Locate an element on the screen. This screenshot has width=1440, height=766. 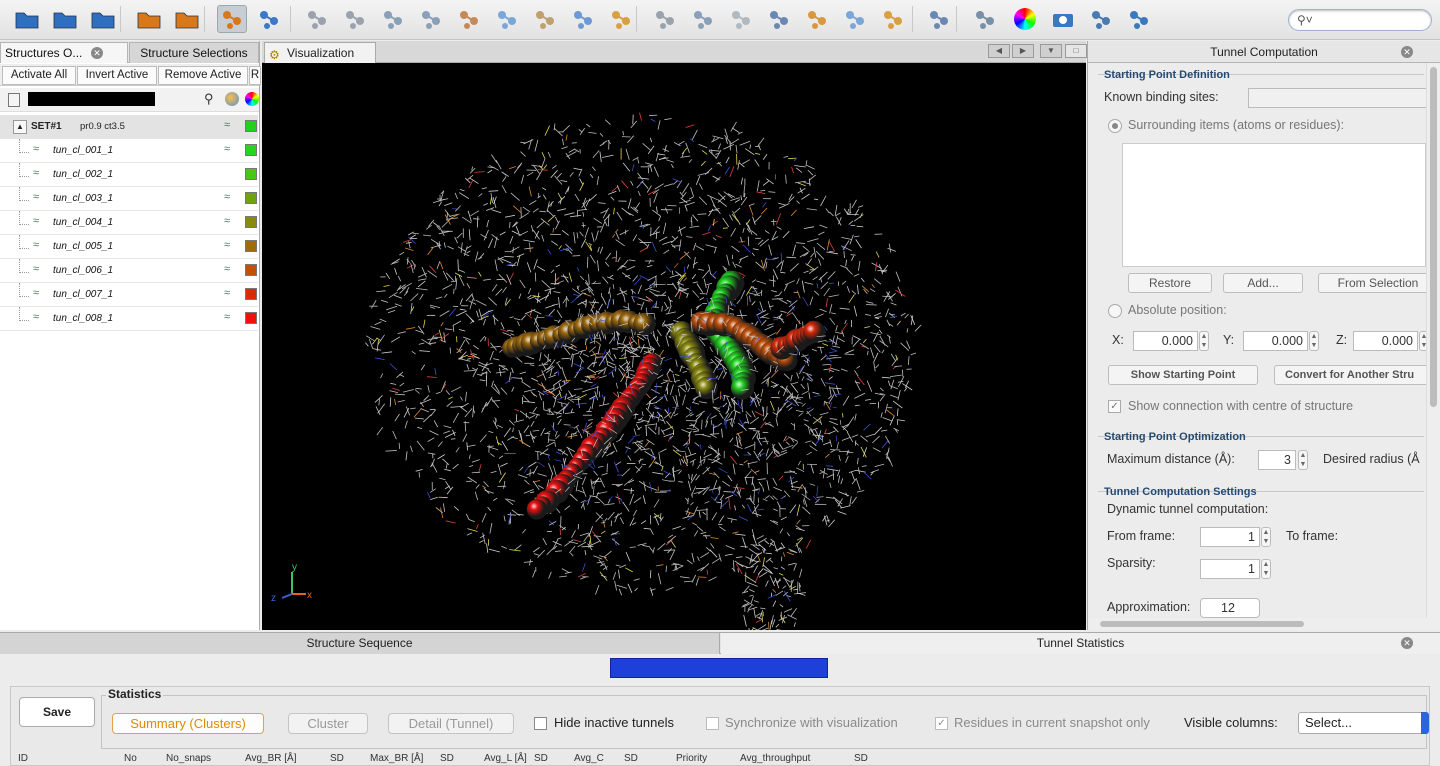
from-frame-input: 1 is located at coordinates (1230, 537).